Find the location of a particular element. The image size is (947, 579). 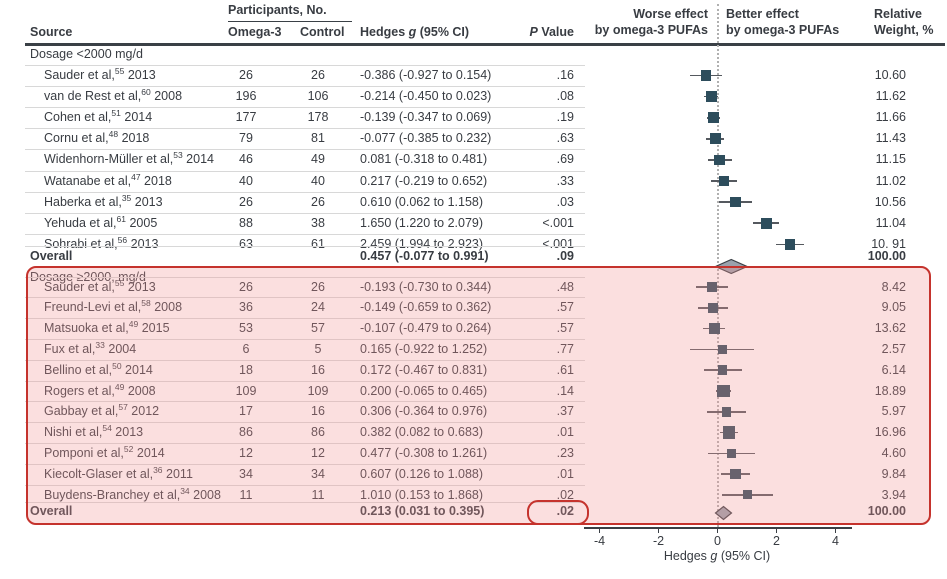

omega3-n: 88 is located at coordinates (246, 222).